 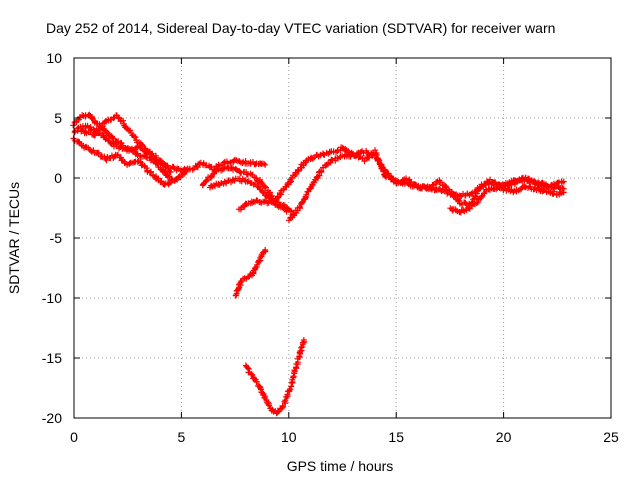 What do you see at coordinates (52, 298) in the screenshot?
I see `y-tick-label: -10` at bounding box center [52, 298].